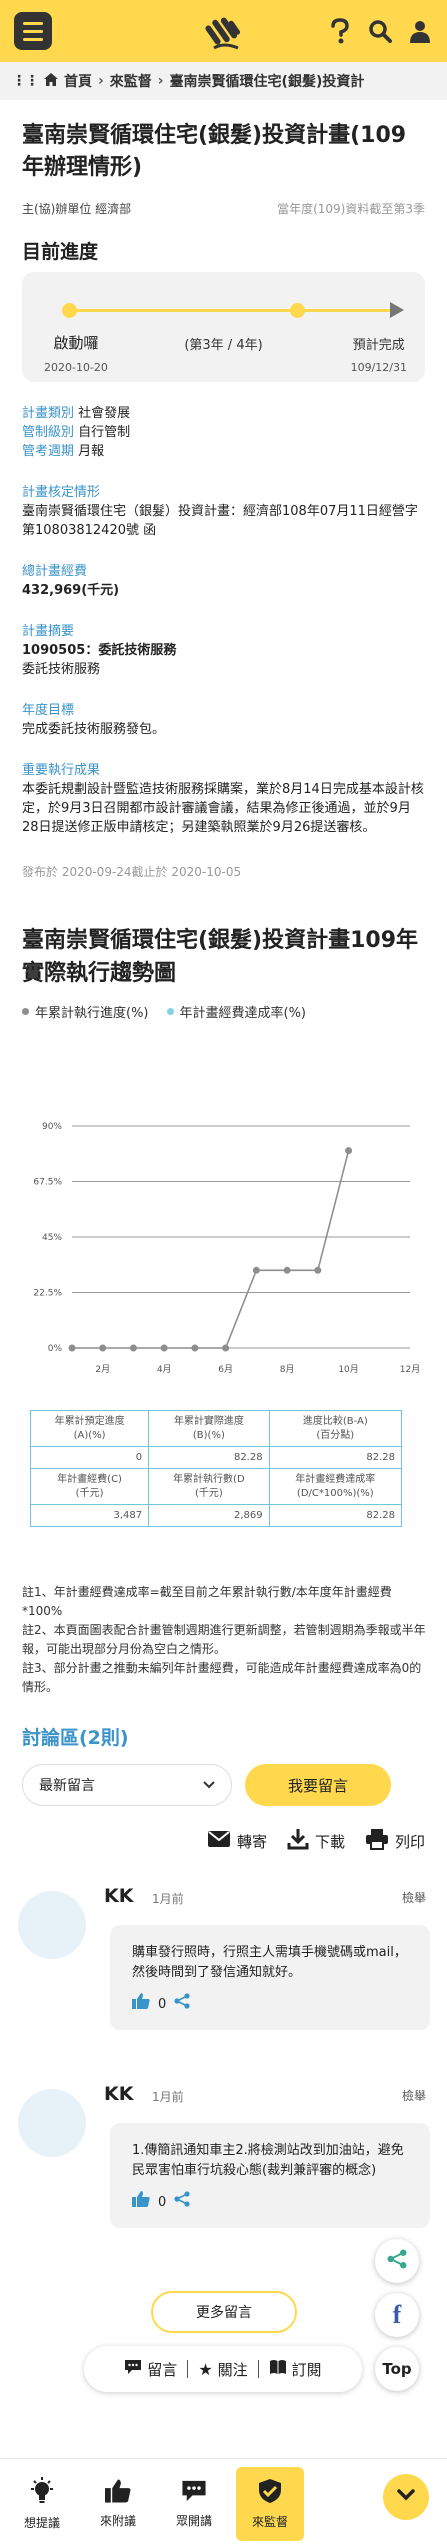  What do you see at coordinates (162, 2369) in the screenshot?
I see `pill-comment-label: 留言` at bounding box center [162, 2369].